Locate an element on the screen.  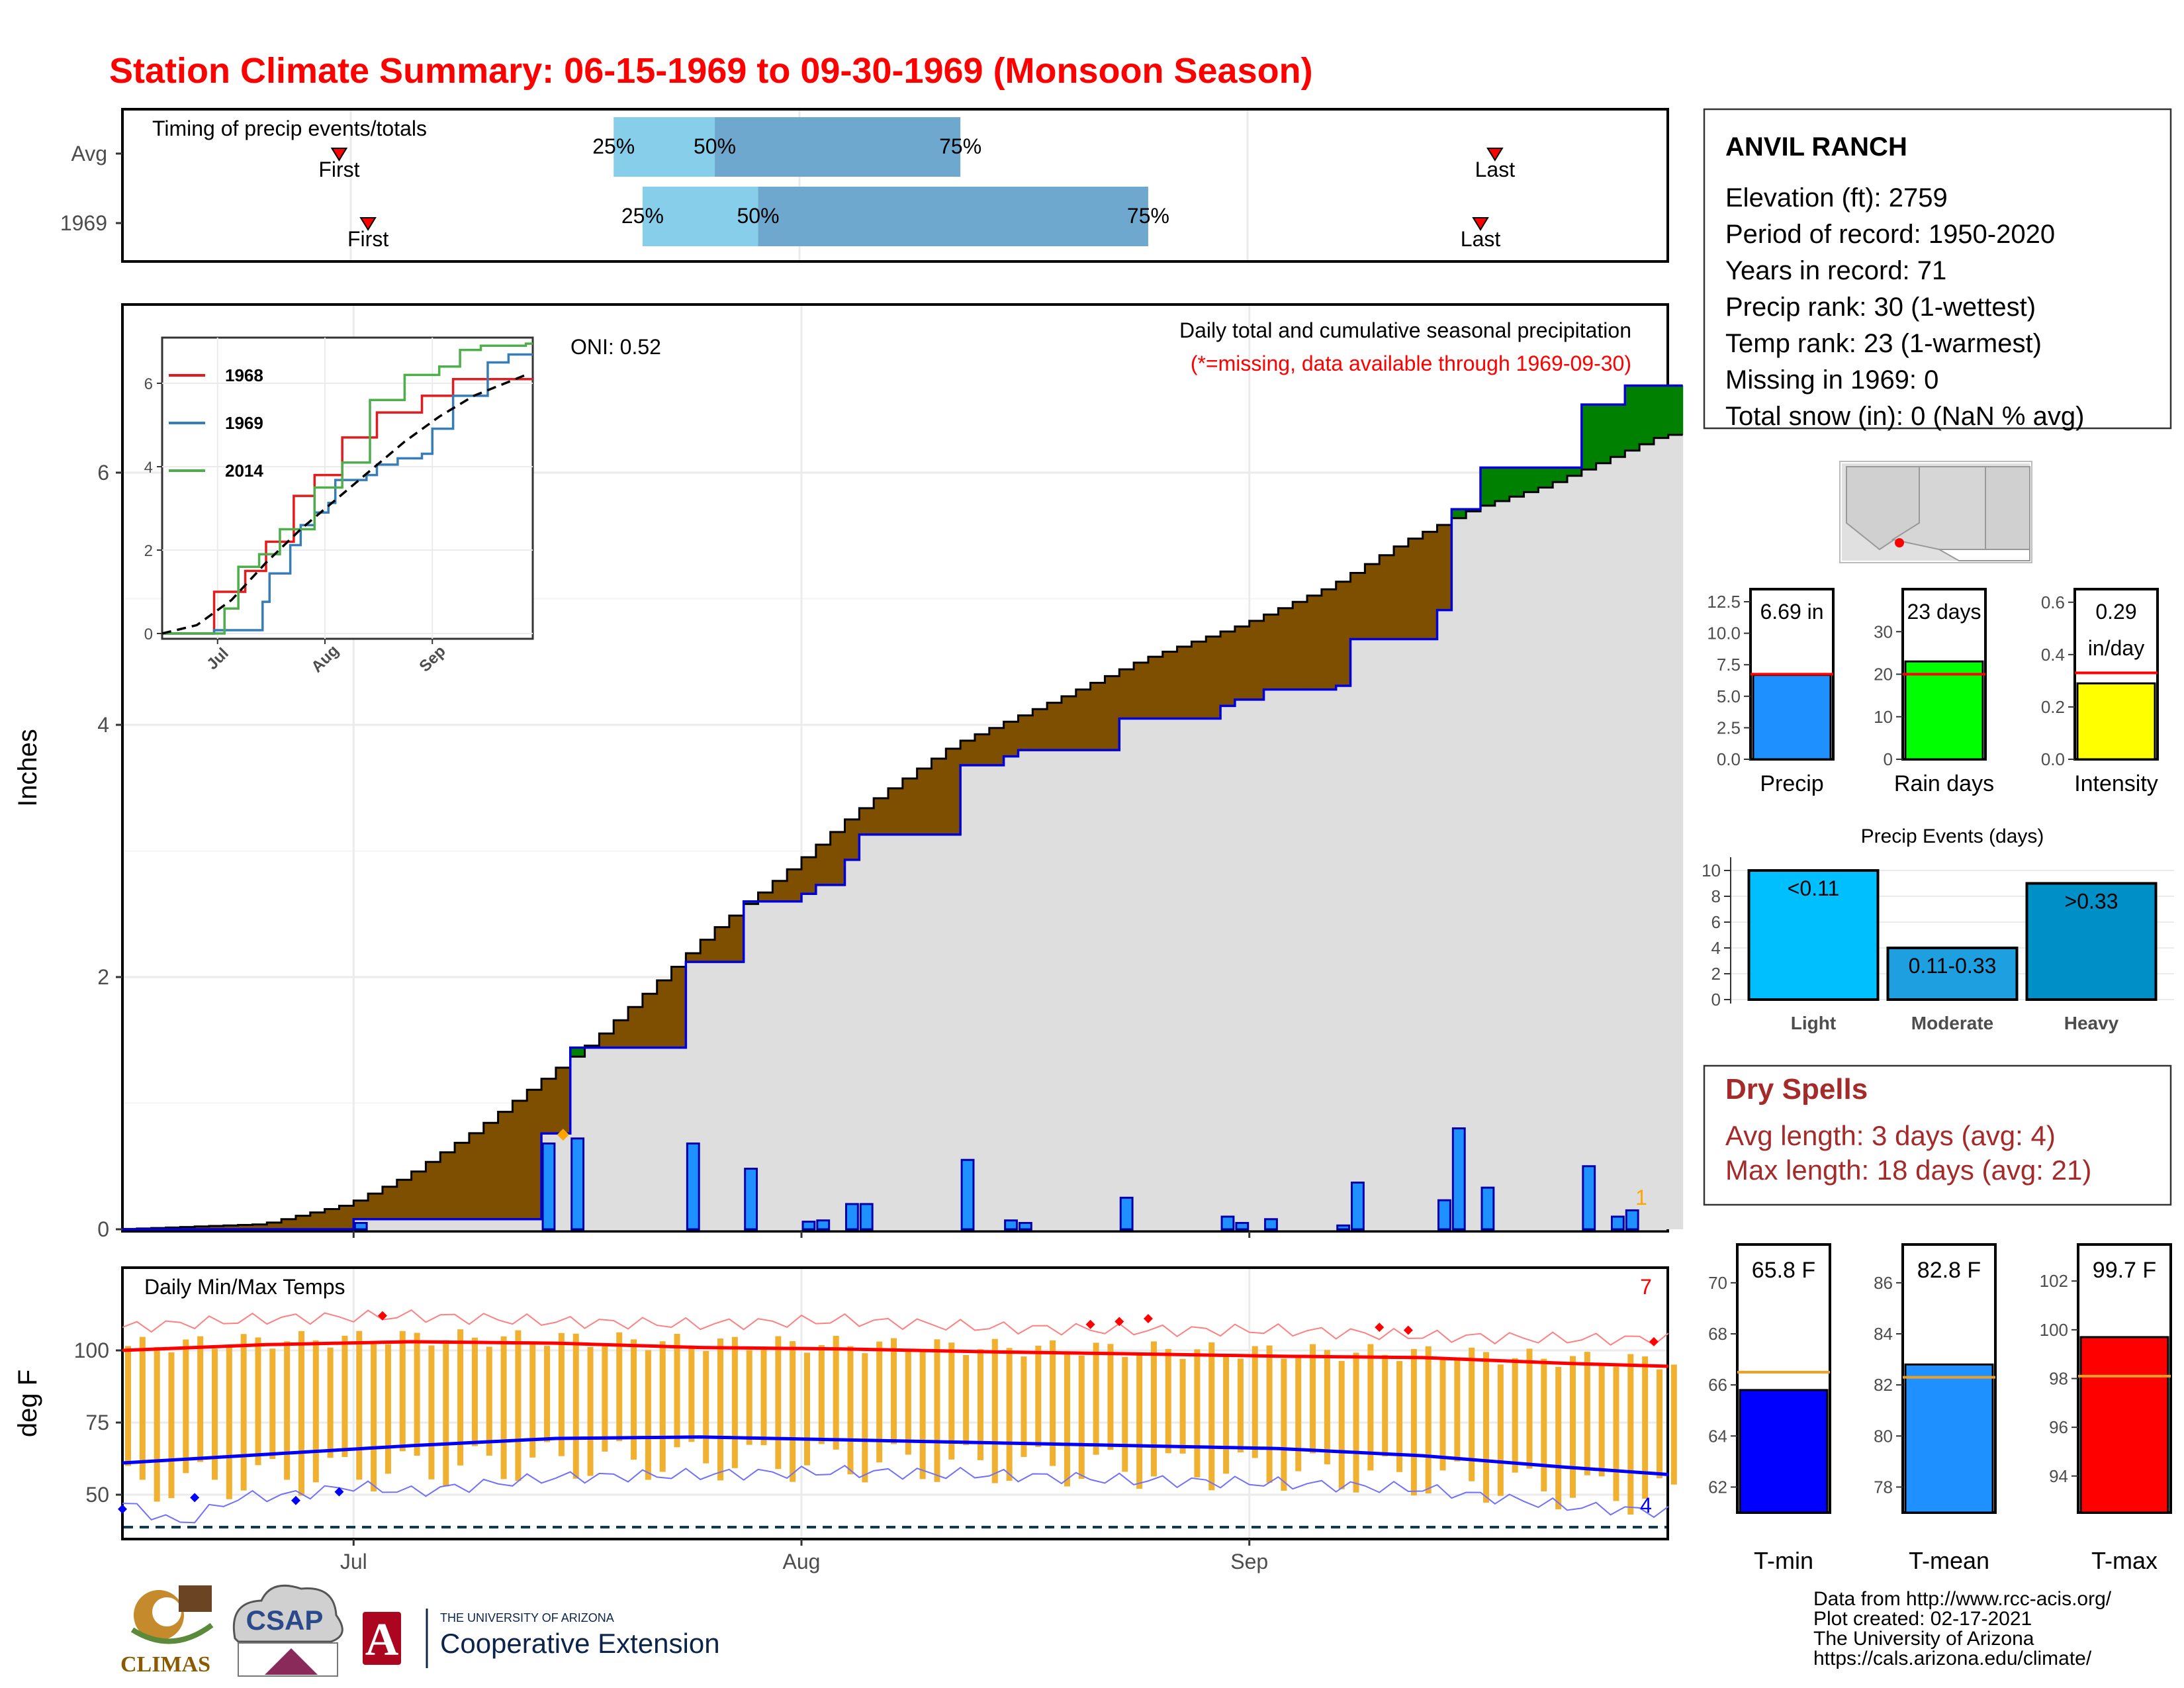
events-ytick-label: 2 is located at coordinates (1716, 974).